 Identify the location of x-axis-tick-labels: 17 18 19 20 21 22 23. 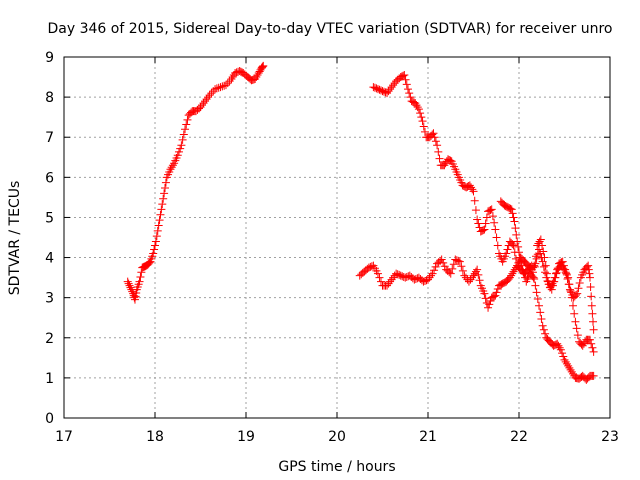
(337, 437).